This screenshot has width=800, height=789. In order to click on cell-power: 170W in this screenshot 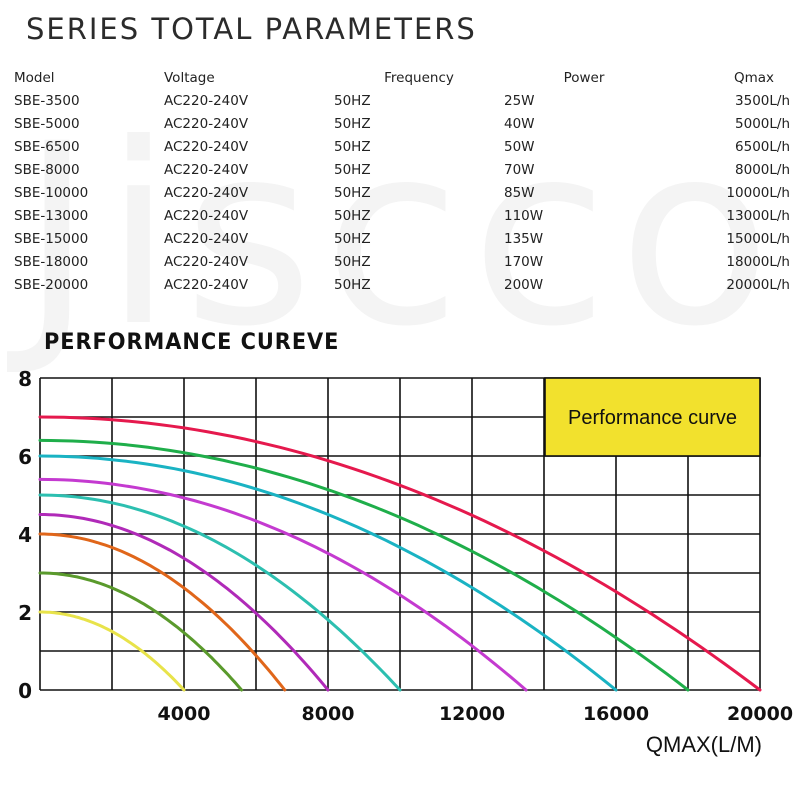, I will do `click(524, 261)`.